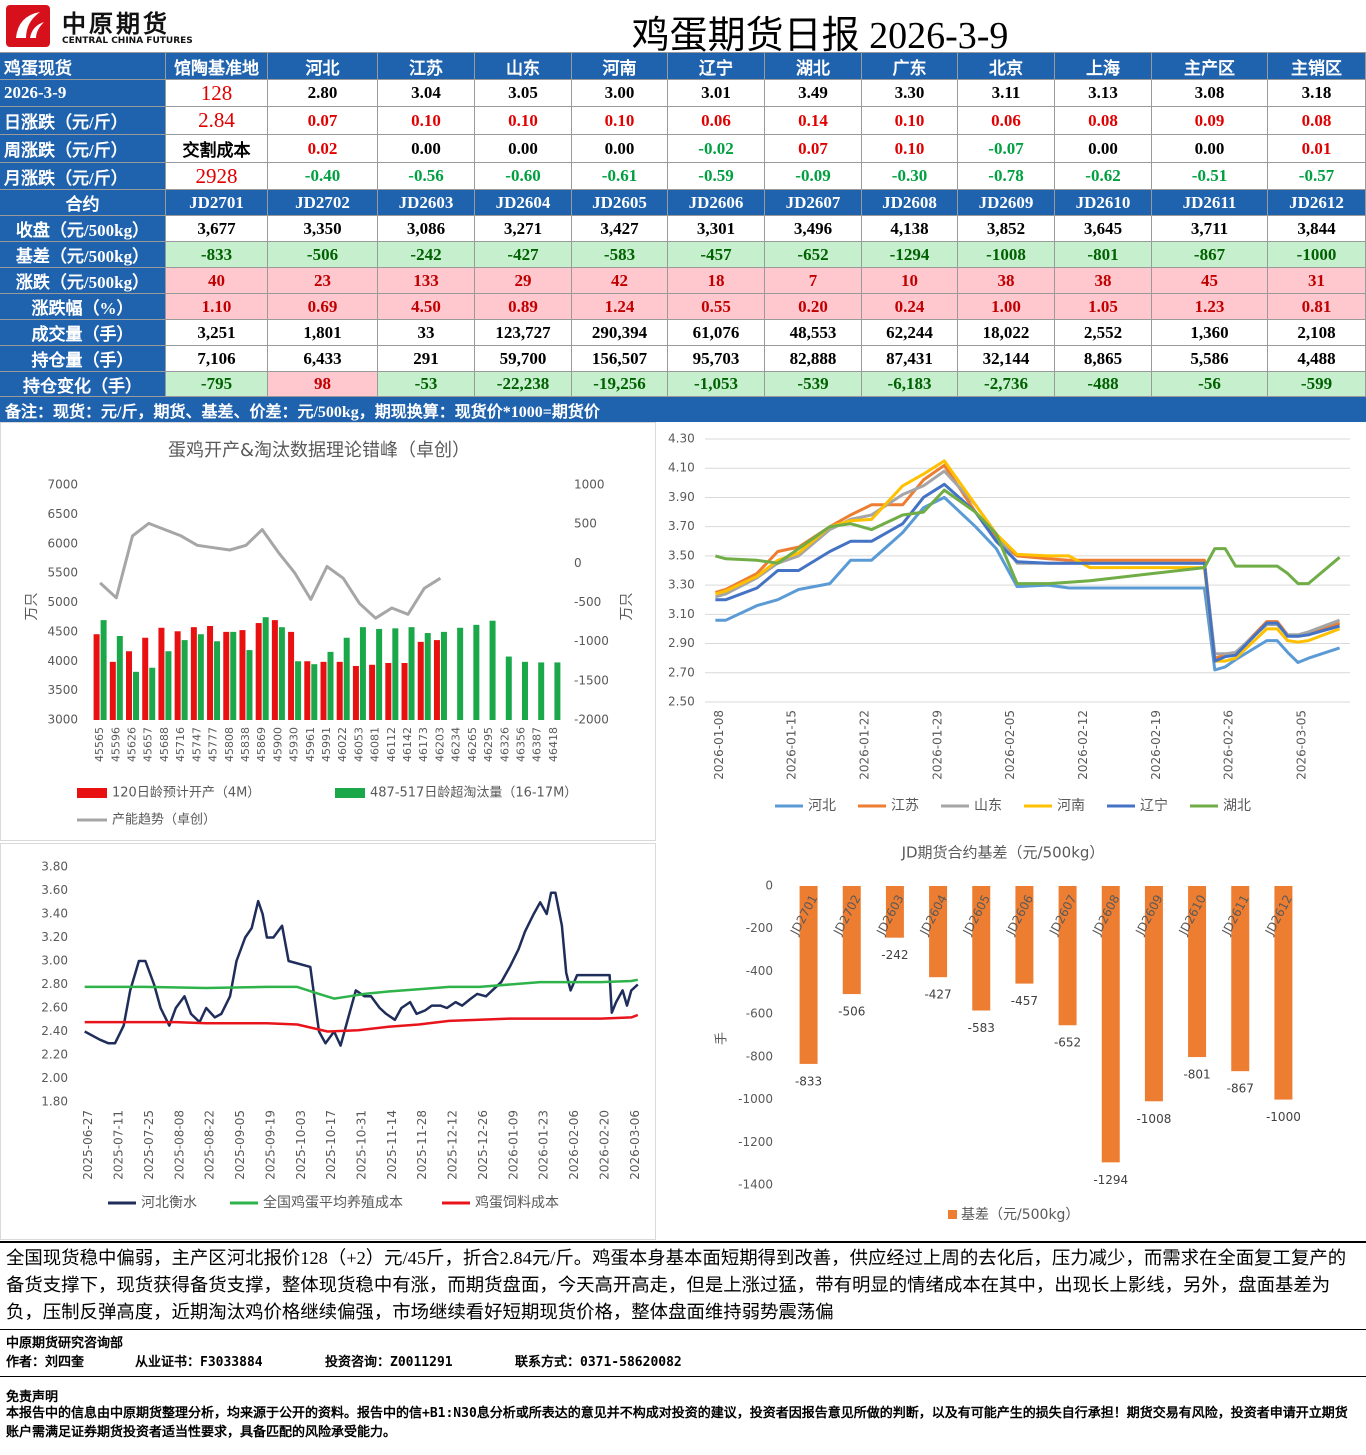 This screenshot has width=1366, height=1455. Describe the element at coordinates (681, 439) in the screenshot. I see `y-tick-label: 4.30` at that location.